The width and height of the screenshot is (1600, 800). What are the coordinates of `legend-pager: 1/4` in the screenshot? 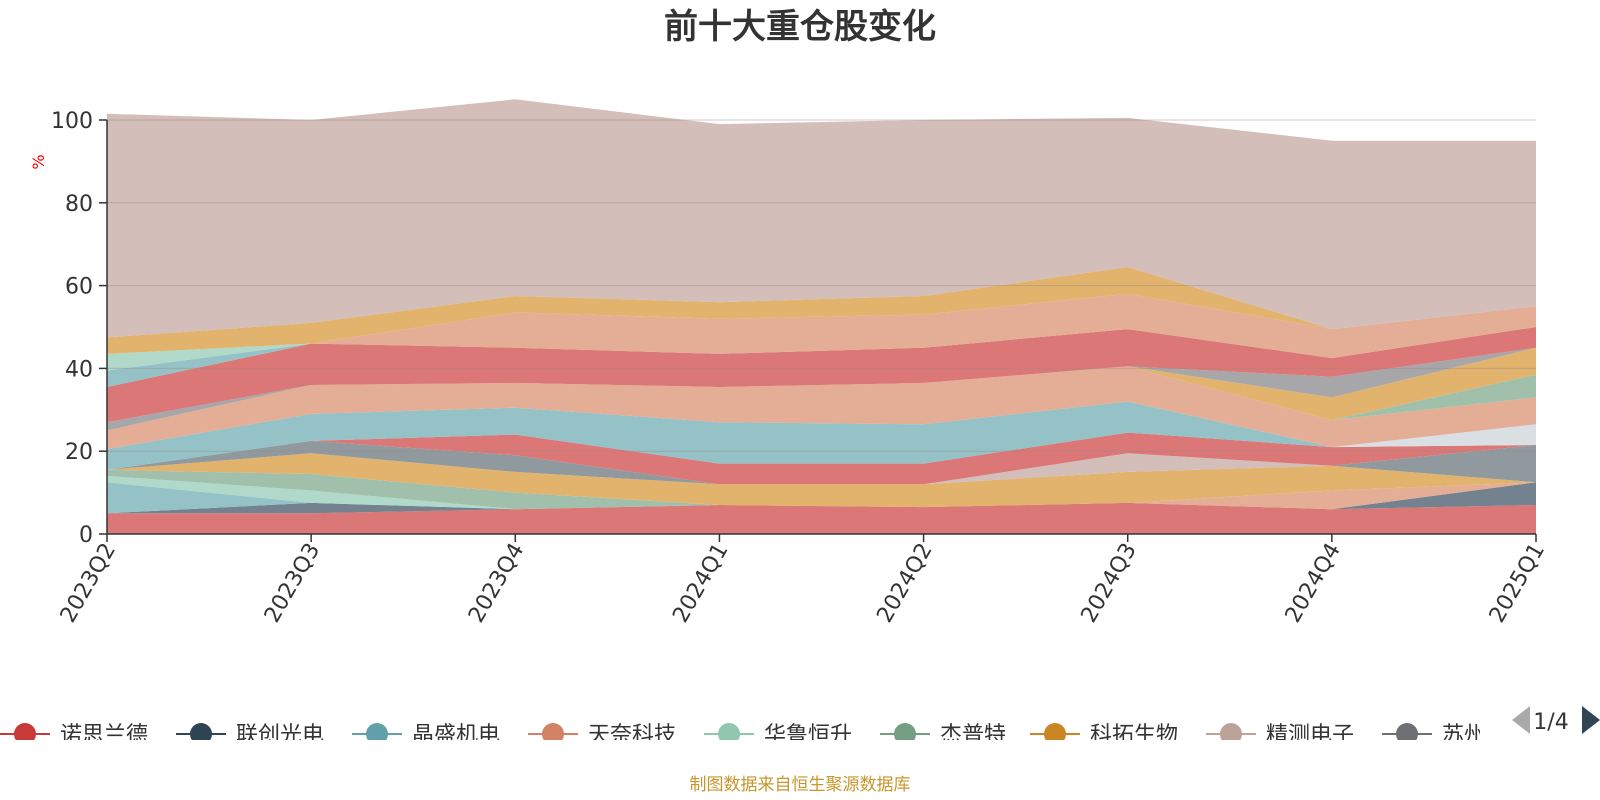 It's located at (1556, 720).